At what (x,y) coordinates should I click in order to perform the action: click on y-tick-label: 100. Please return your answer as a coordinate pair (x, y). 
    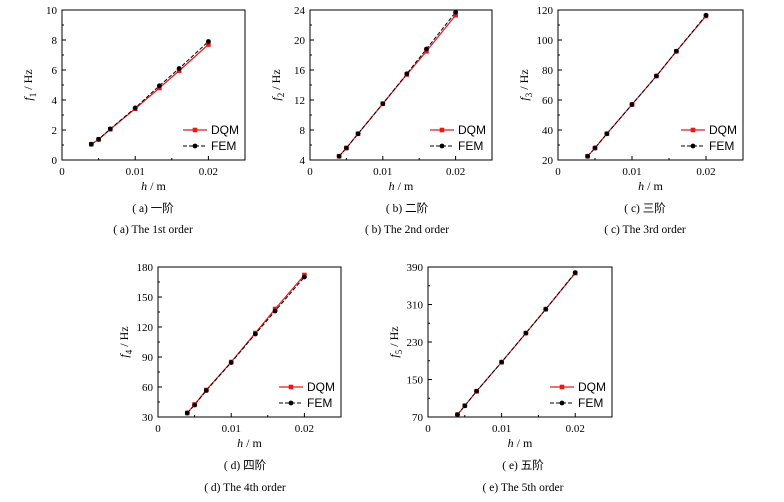
    Looking at the image, I should click on (545, 41).